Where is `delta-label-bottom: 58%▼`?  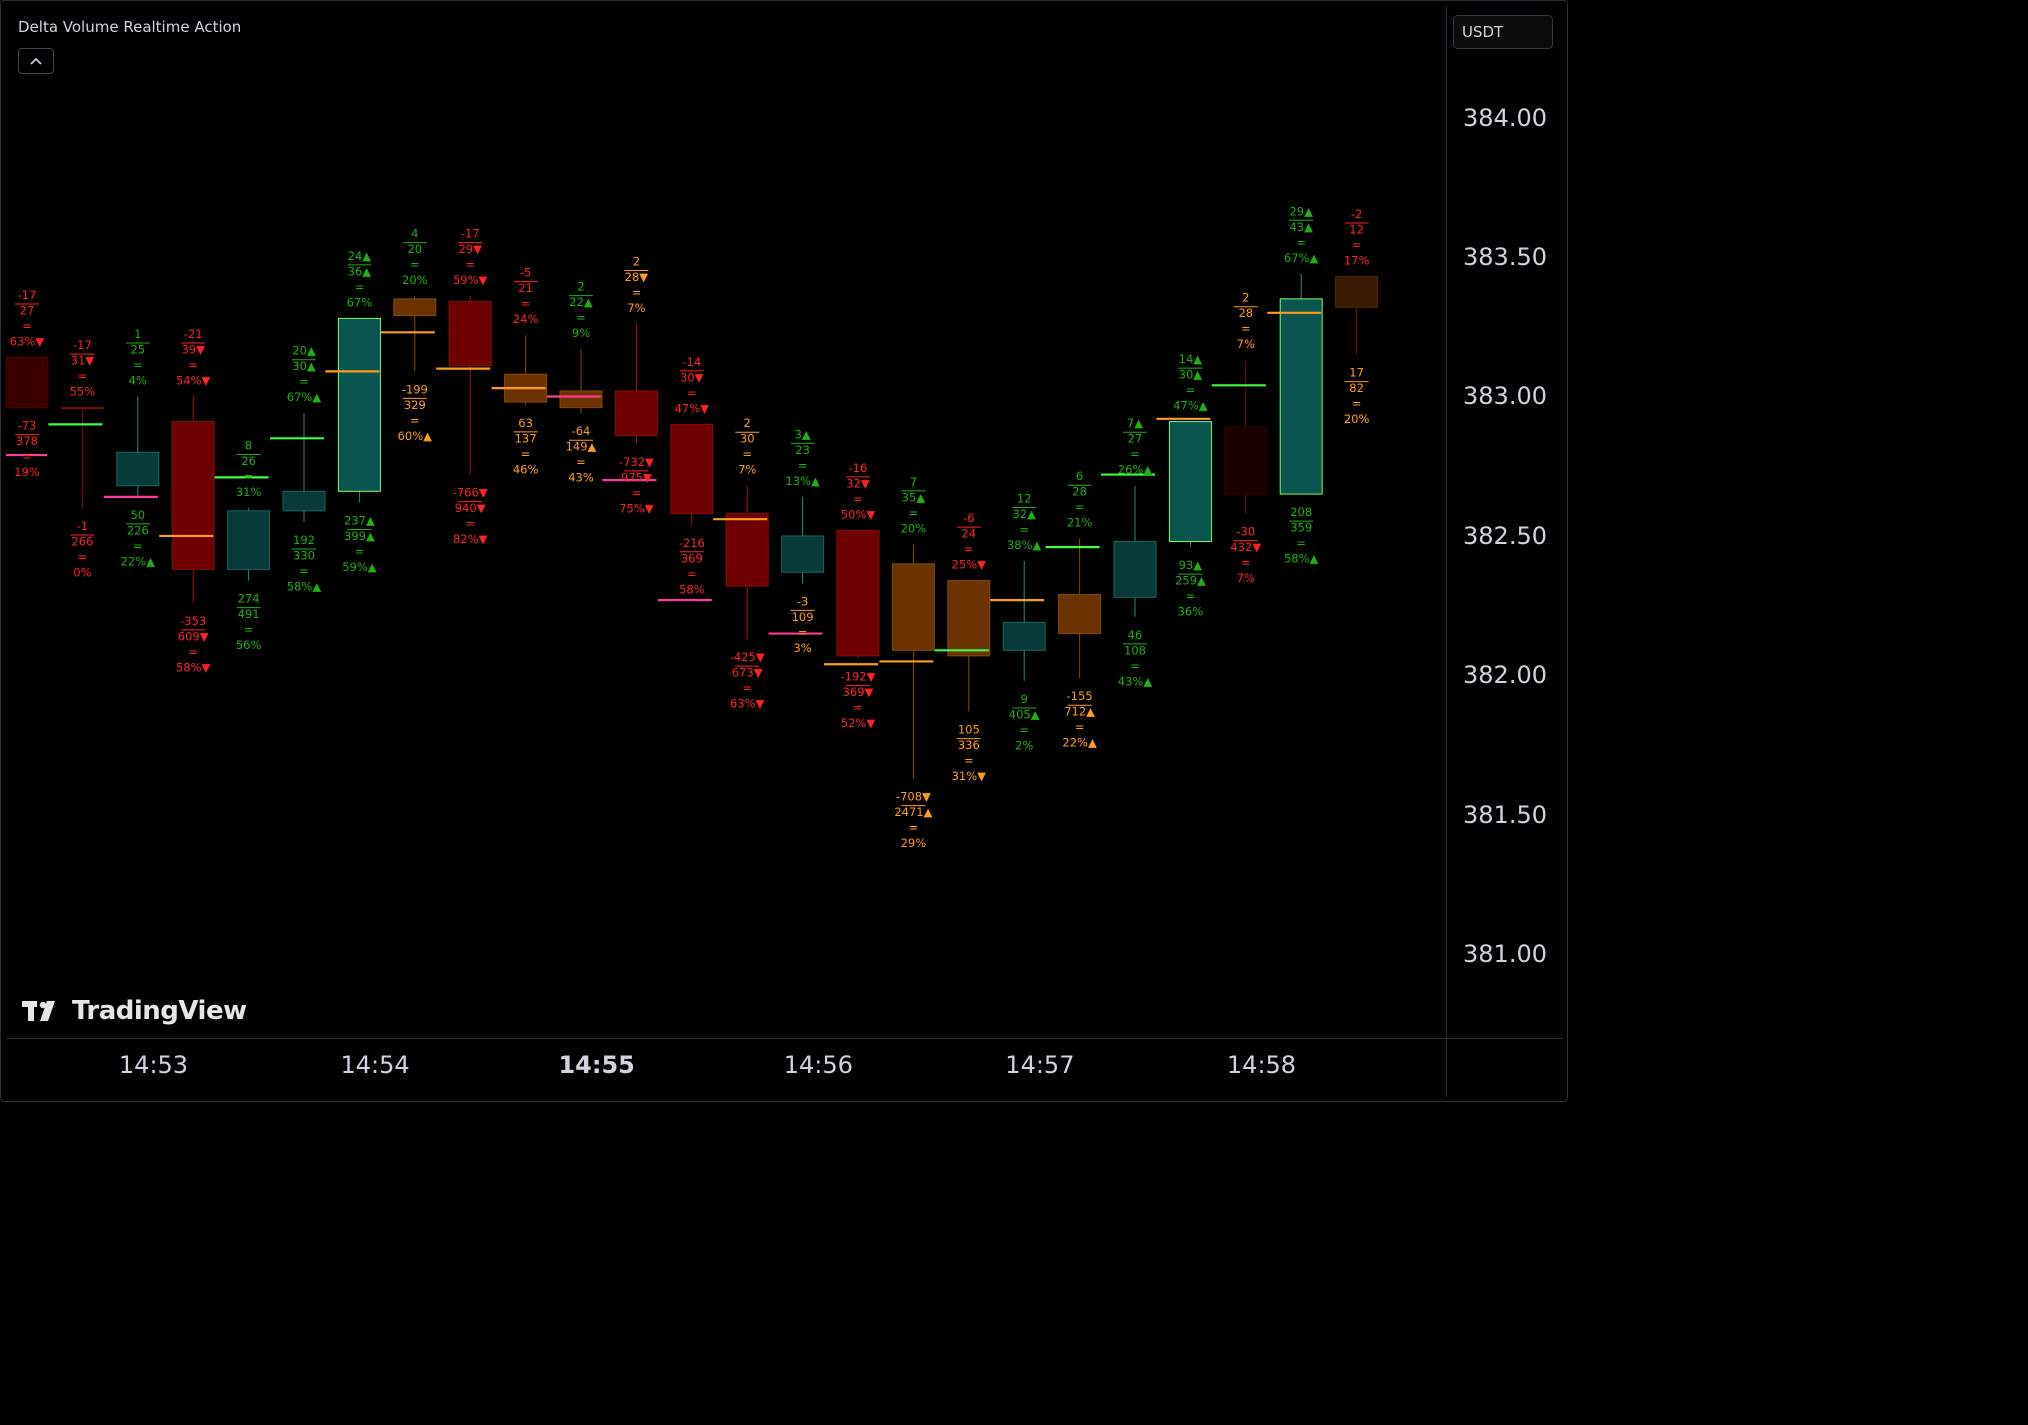
delta-label-bottom: 58%▼ is located at coordinates (193, 667).